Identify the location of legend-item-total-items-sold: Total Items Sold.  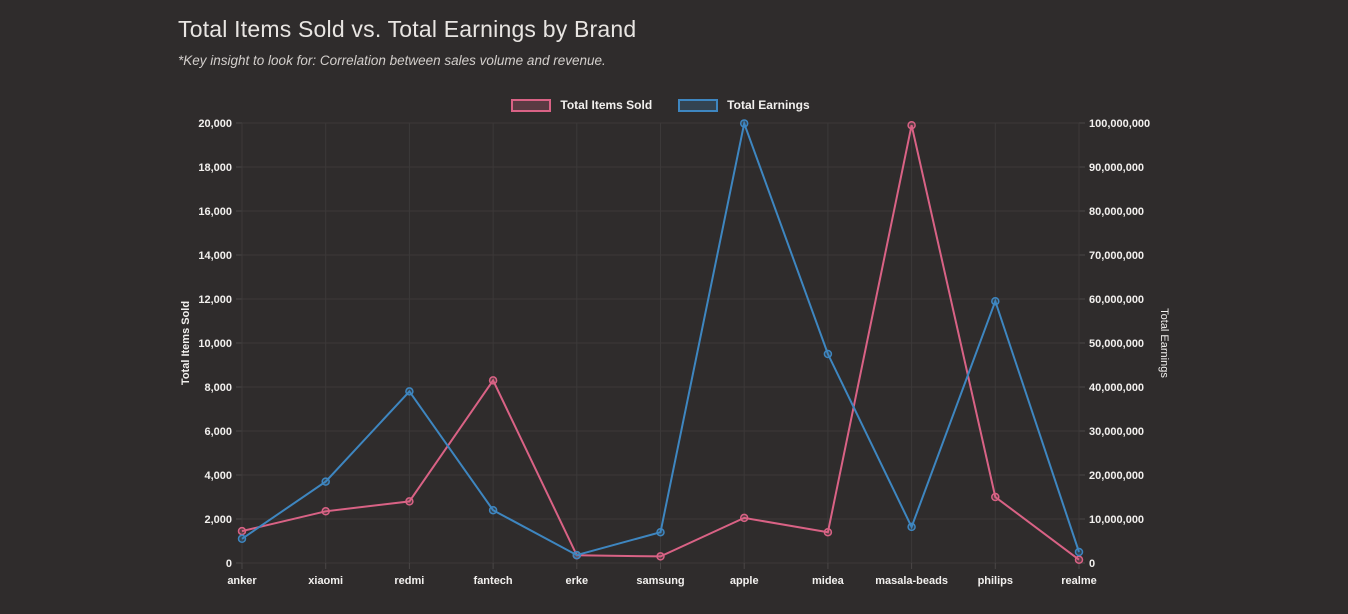
(581, 105).